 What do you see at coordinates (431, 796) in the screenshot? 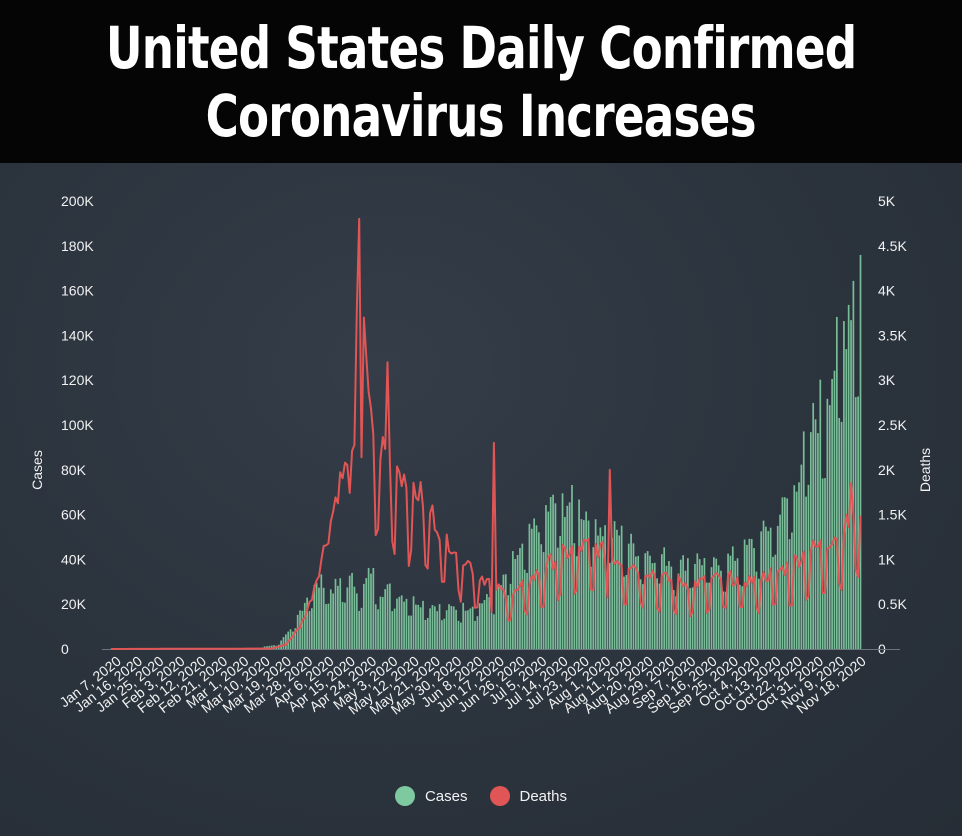
I see `legend-item-cases: Cases` at bounding box center [431, 796].